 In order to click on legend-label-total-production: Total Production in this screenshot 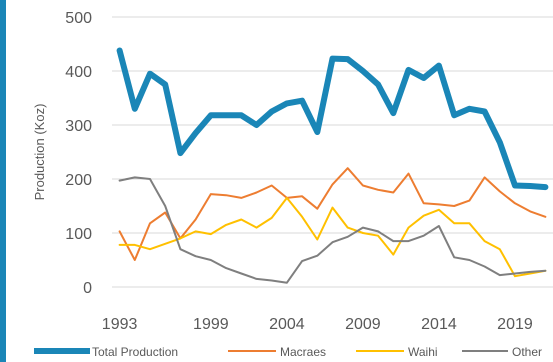, I will do `click(135, 352)`.